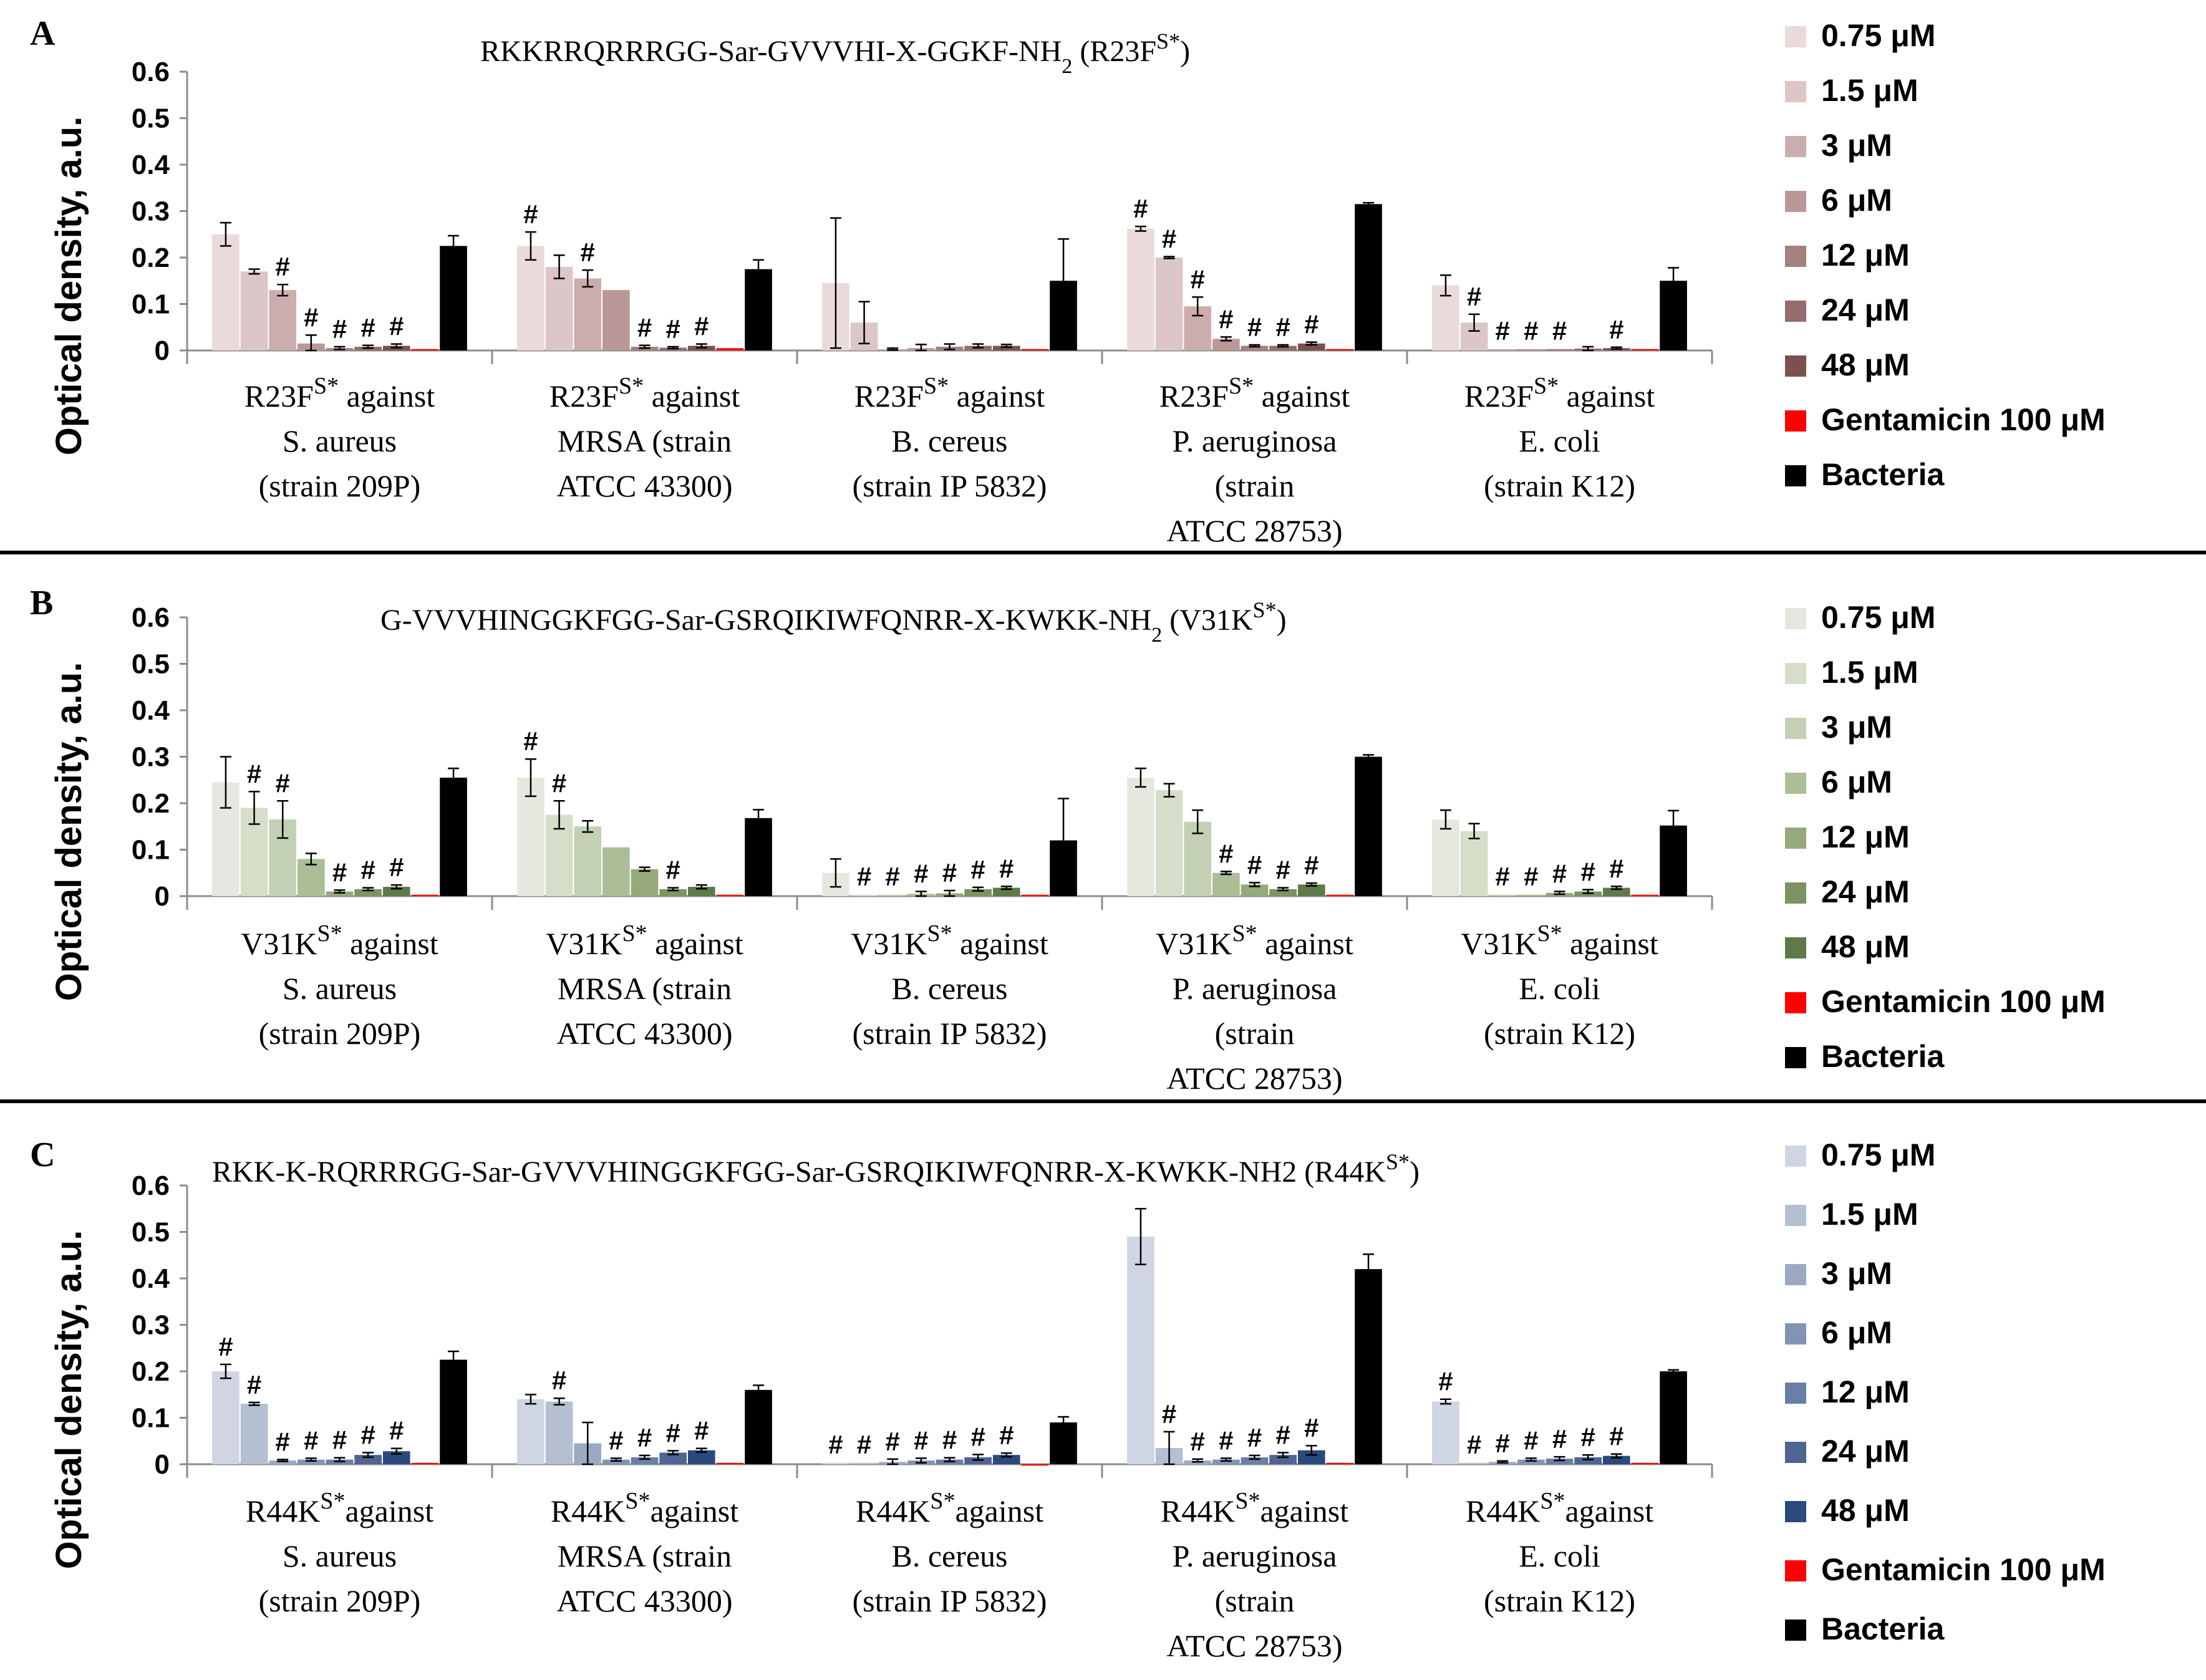  What do you see at coordinates (151, 165) in the screenshot?
I see `y-tick-label: 0.4` at bounding box center [151, 165].